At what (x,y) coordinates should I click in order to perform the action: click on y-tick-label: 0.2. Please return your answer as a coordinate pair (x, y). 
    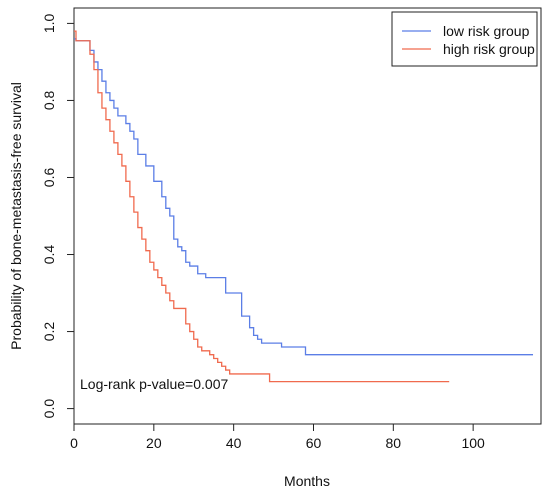
    Looking at the image, I should click on (49, 332).